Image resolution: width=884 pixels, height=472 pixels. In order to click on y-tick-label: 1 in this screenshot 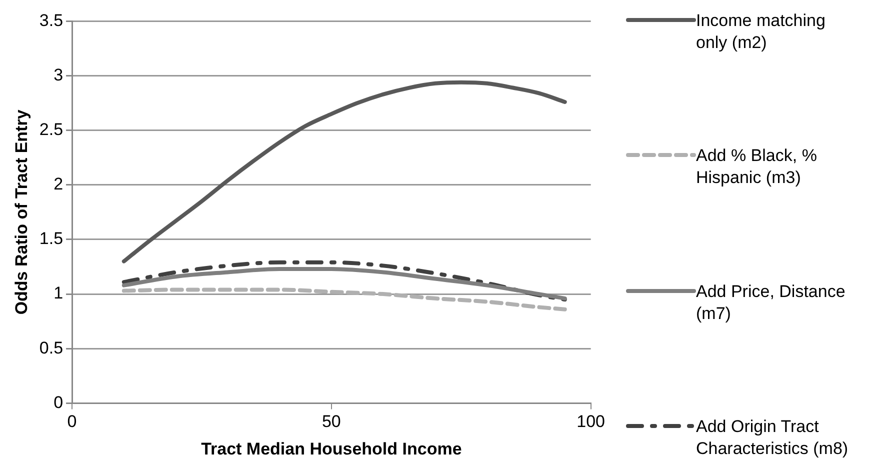, I will do `click(59, 293)`.